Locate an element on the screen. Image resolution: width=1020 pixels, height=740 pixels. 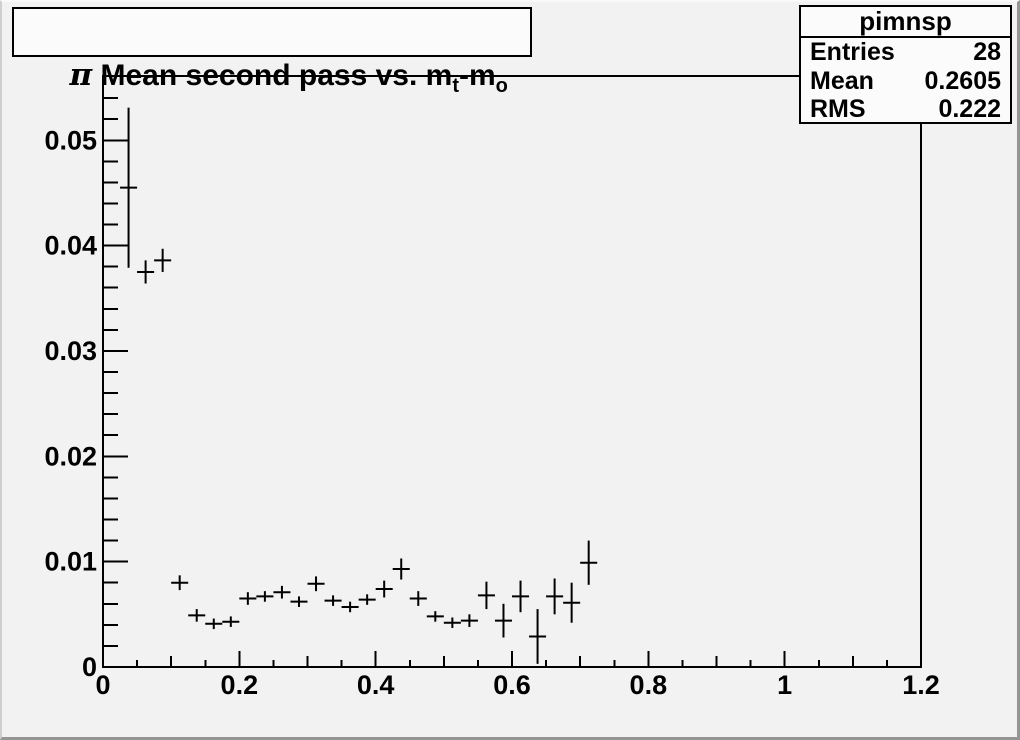
x-tick-label: 1.2 is located at coordinates (921, 685).